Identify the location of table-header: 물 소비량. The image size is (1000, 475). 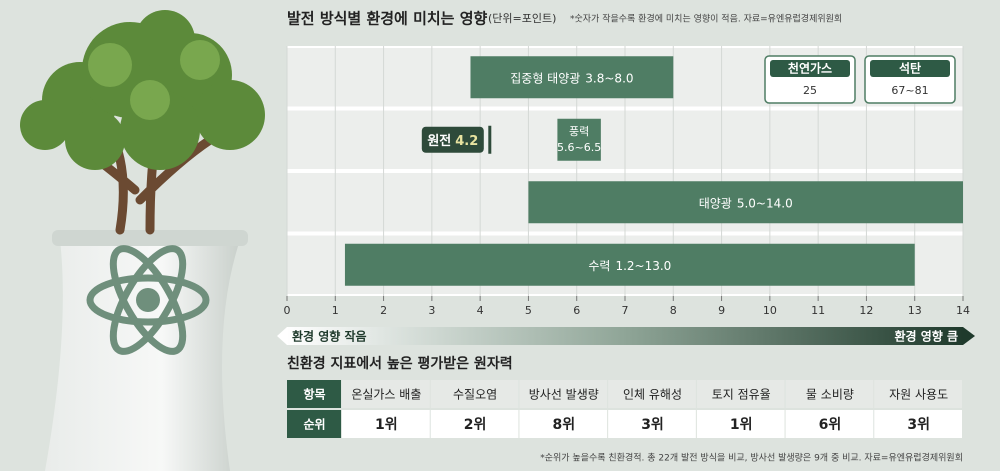
(830, 395).